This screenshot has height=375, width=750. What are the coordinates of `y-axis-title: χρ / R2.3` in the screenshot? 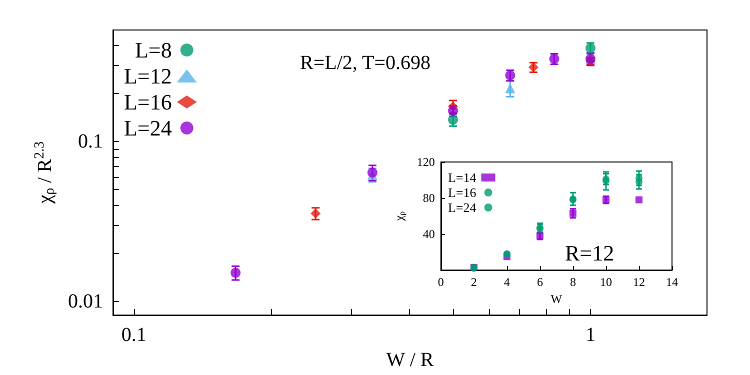 It's located at (45, 173).